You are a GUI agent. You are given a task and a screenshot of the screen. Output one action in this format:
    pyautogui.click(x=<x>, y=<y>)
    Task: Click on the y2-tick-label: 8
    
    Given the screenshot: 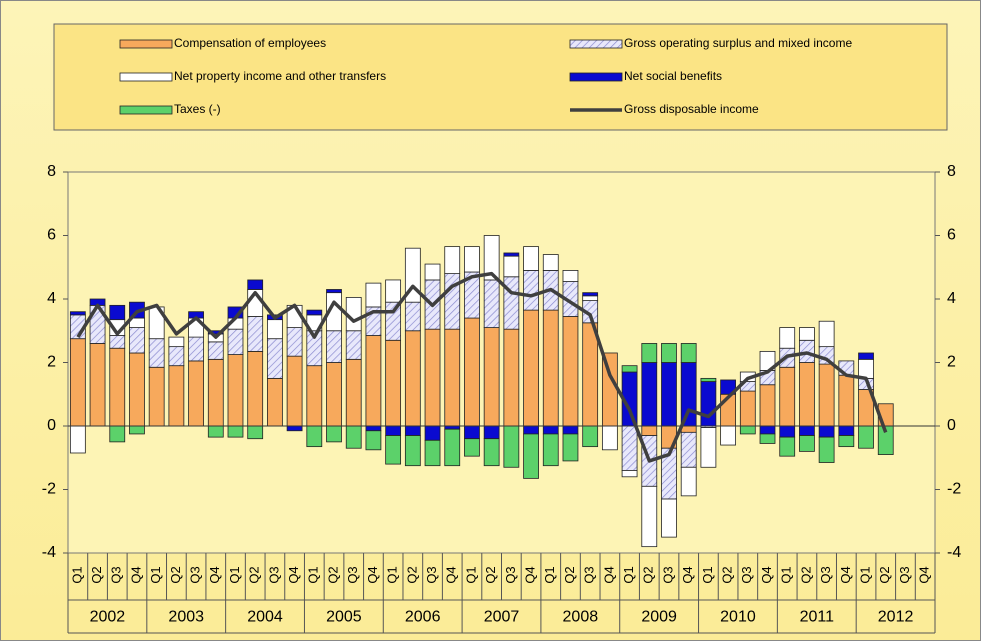 What is the action you would take?
    pyautogui.click(x=951, y=171)
    